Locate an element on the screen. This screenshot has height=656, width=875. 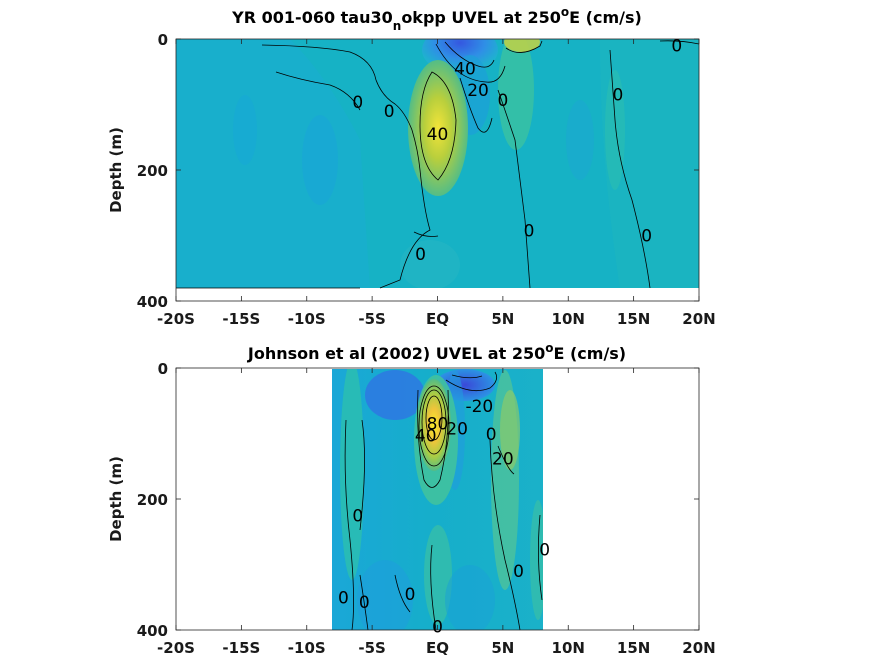
panel-2-x-tick-label: 5N is located at coordinates (502, 647).